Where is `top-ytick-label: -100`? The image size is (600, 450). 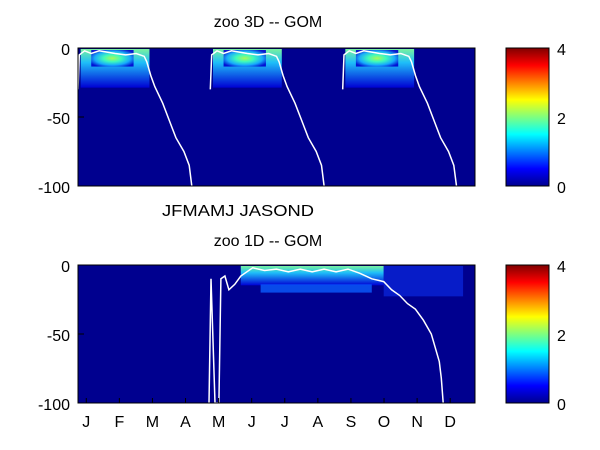
top-ytick-label: -100 is located at coordinates (54, 188).